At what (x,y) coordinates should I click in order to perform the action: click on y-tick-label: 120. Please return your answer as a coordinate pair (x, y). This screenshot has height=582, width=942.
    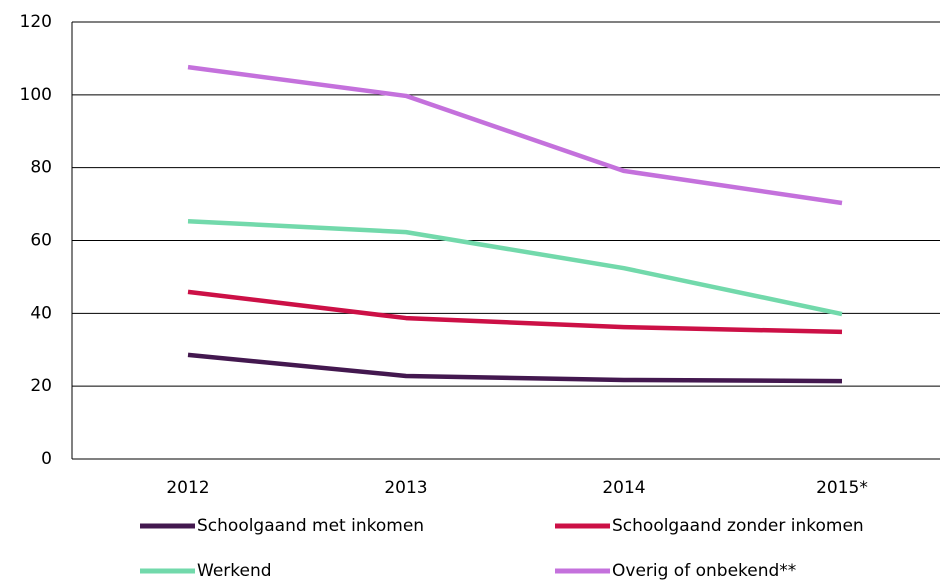
    Looking at the image, I should click on (36, 22).